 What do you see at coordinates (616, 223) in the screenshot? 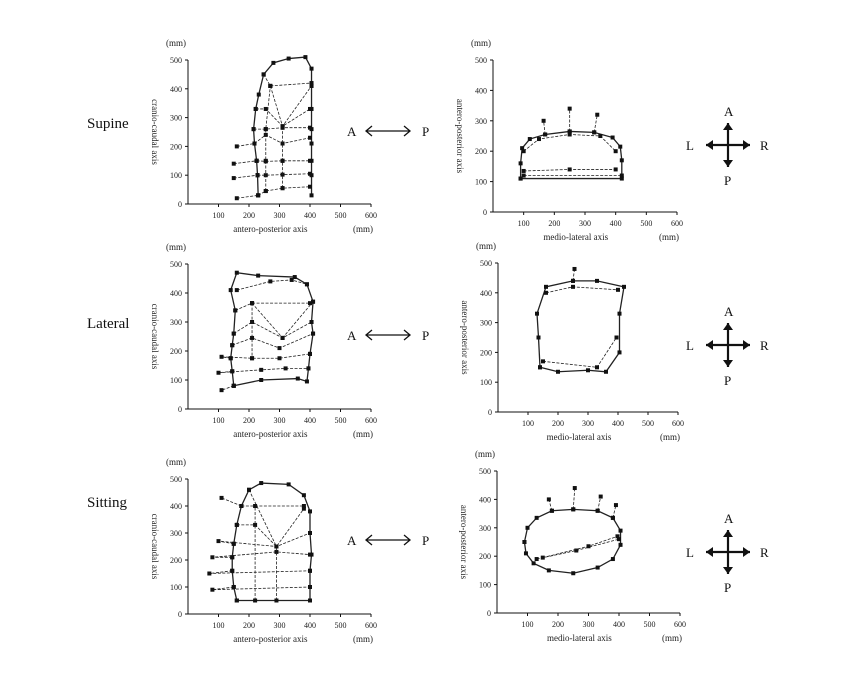
I see `x-tick-label: 400` at bounding box center [616, 223].